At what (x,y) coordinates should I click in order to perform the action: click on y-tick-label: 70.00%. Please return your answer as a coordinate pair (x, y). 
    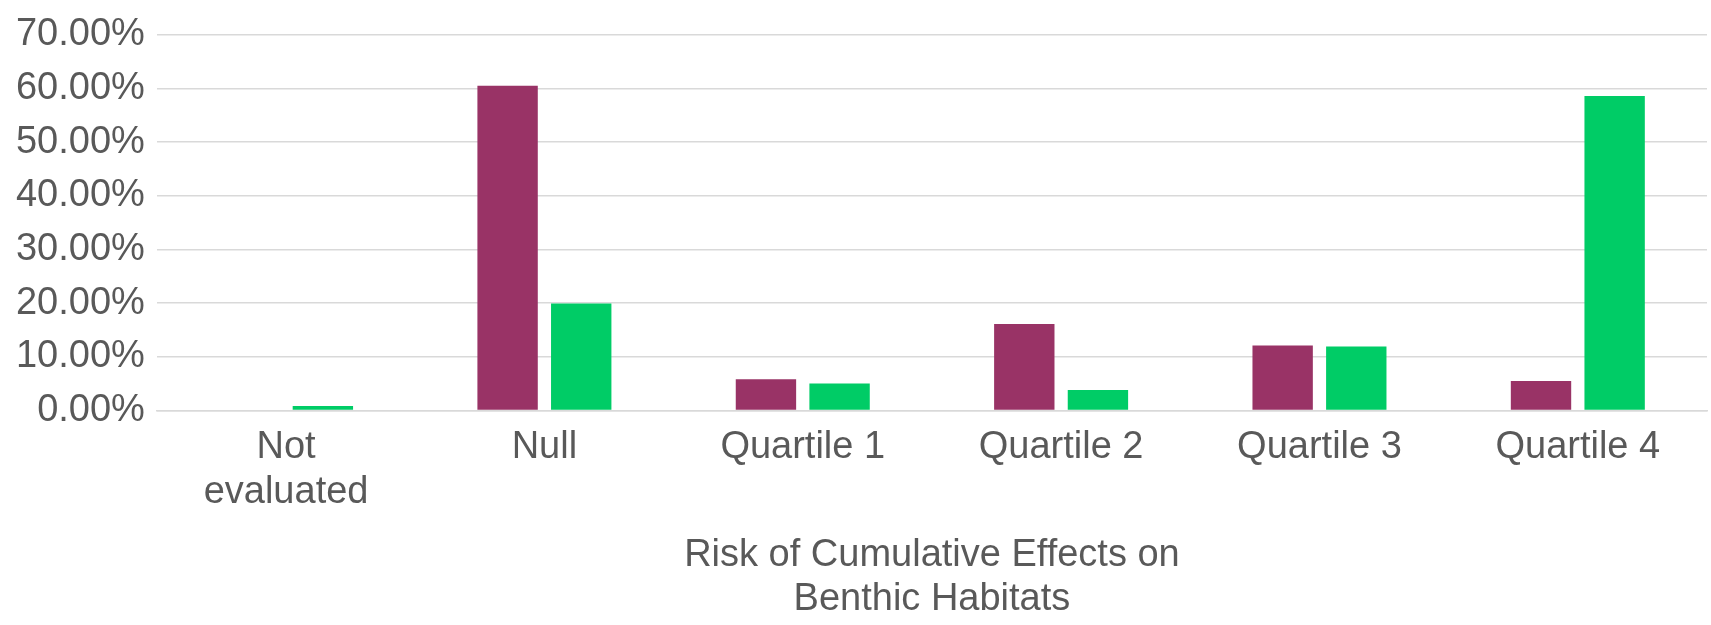
    Looking at the image, I should click on (80, 32).